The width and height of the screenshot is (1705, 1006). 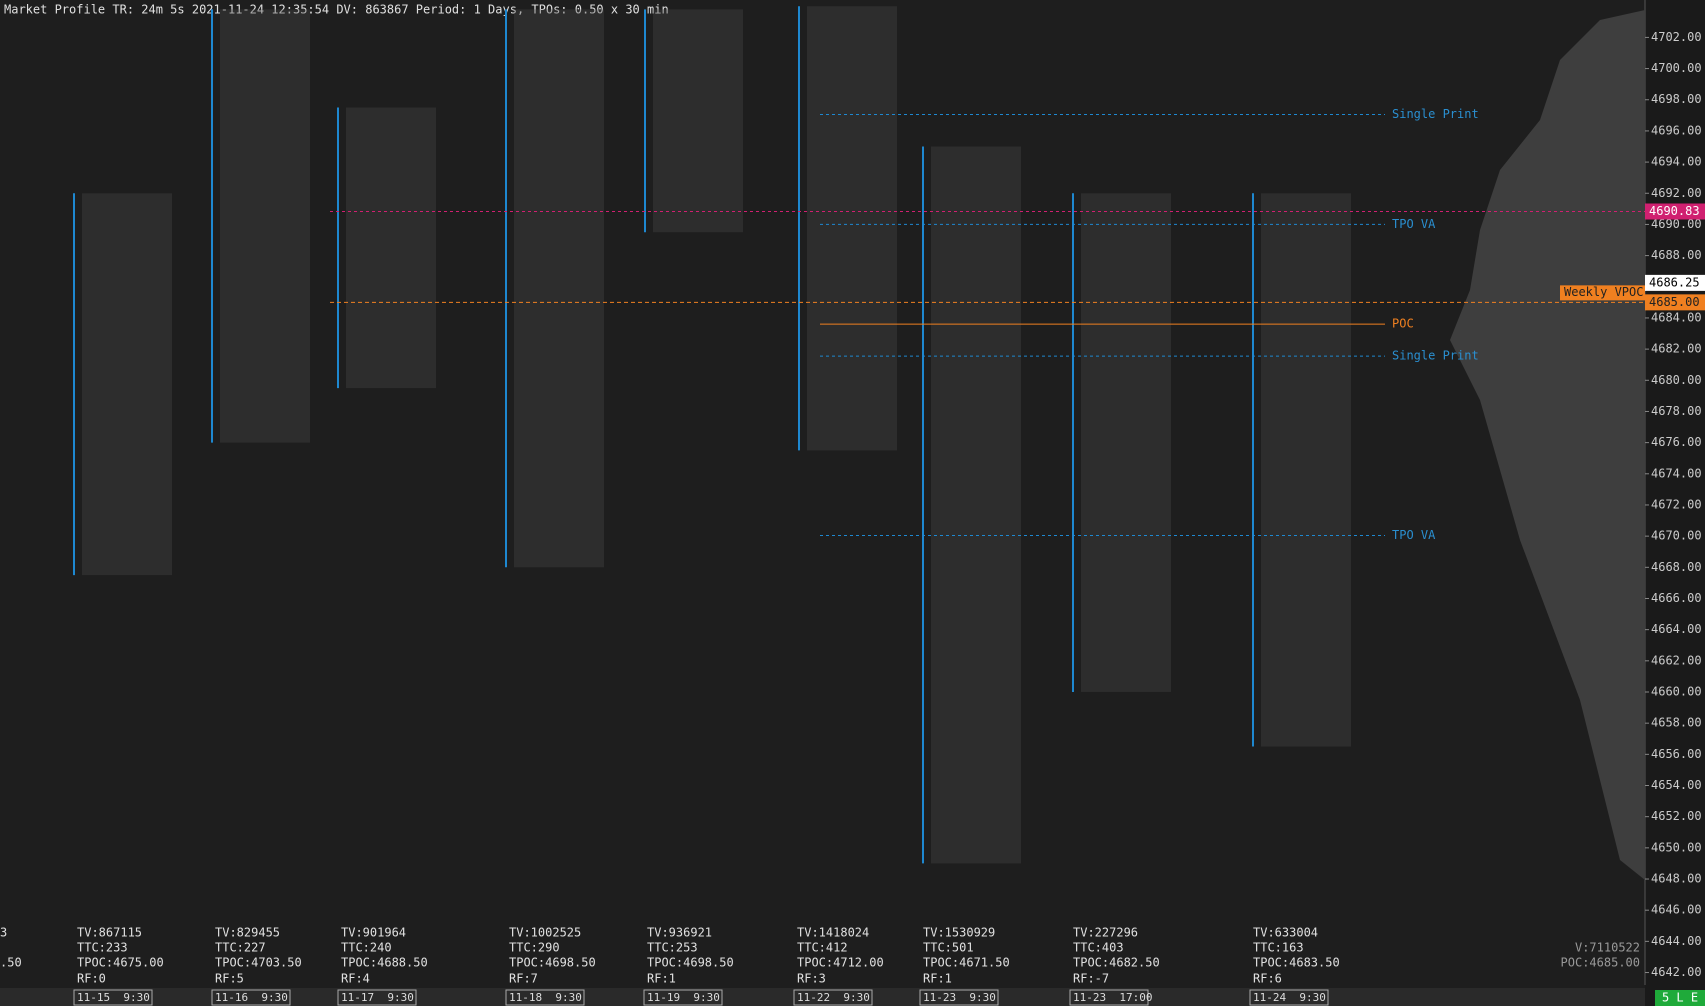 What do you see at coordinates (1676, 847) in the screenshot?
I see `tick-label: 4650.00` at bounding box center [1676, 847].